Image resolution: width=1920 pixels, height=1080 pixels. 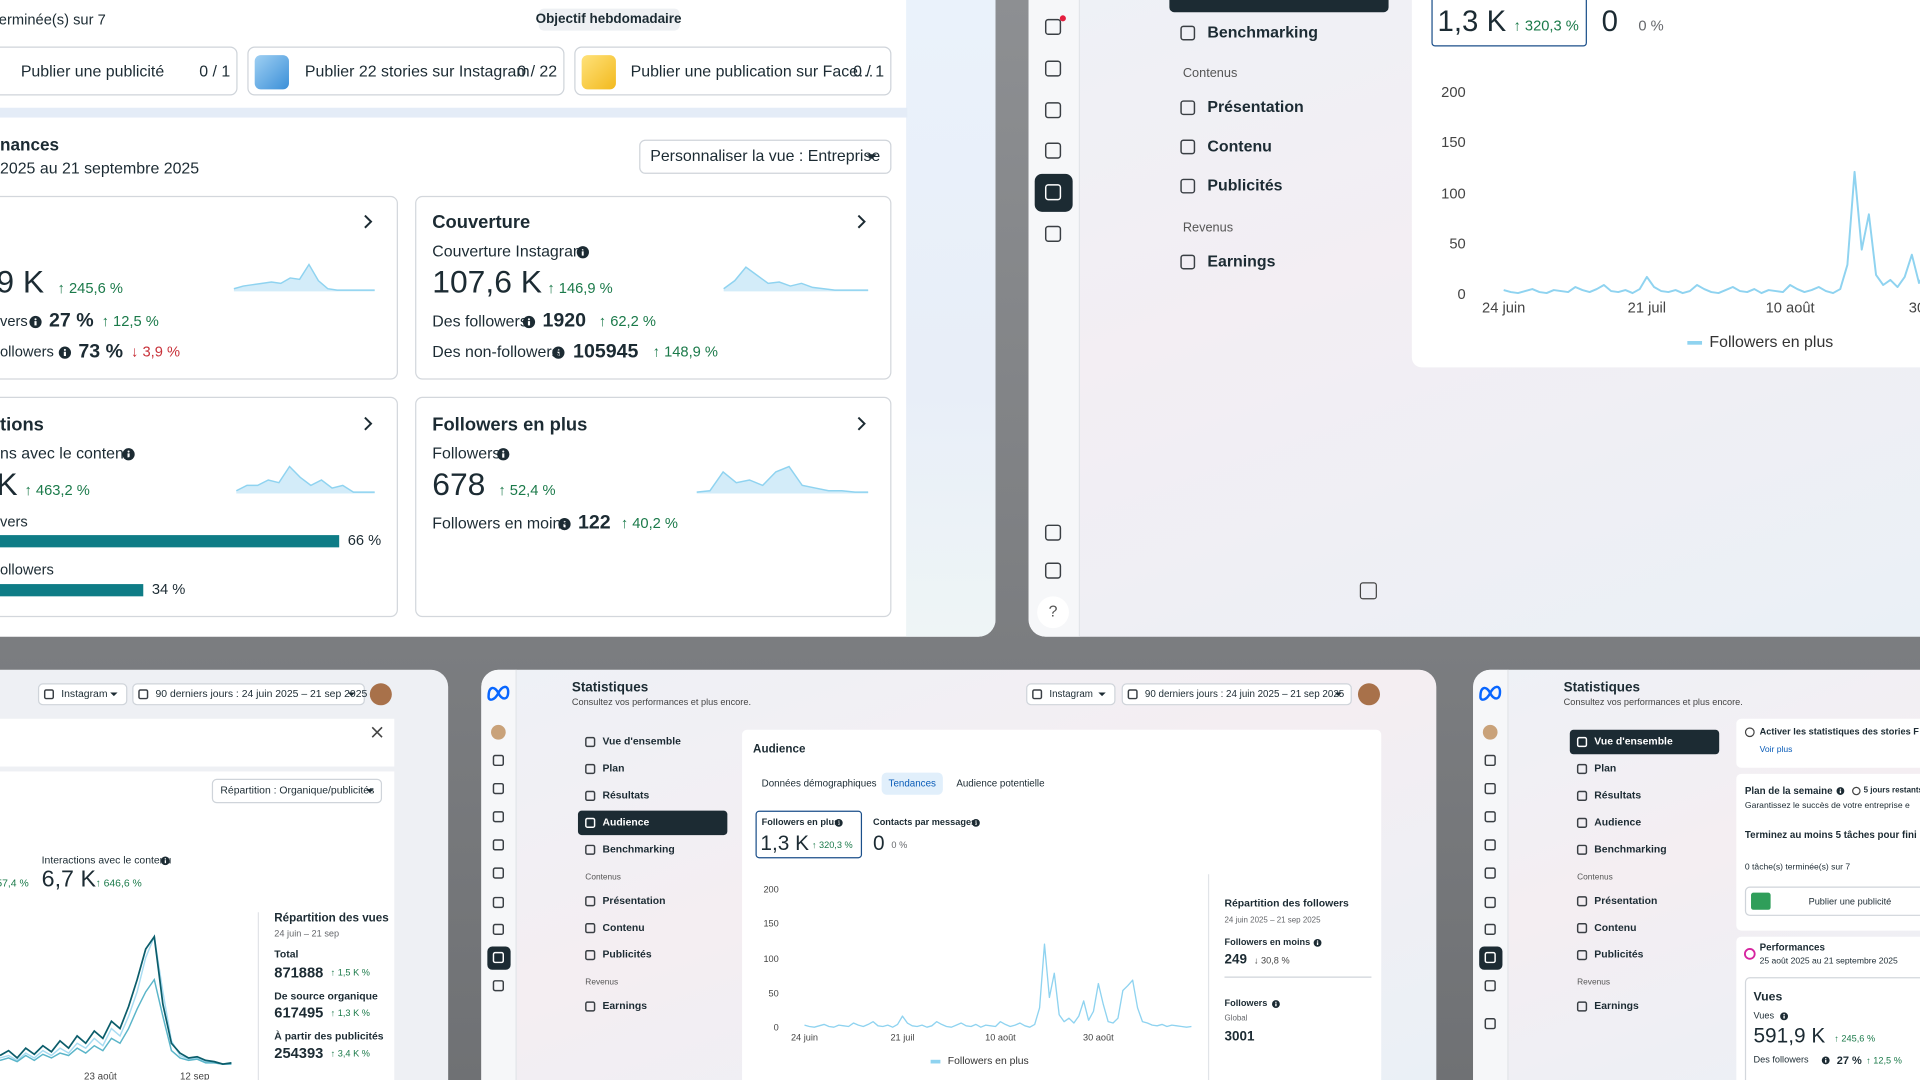 What do you see at coordinates (130, 321) in the screenshot?
I see `label: ↑ 12,5 %` at bounding box center [130, 321].